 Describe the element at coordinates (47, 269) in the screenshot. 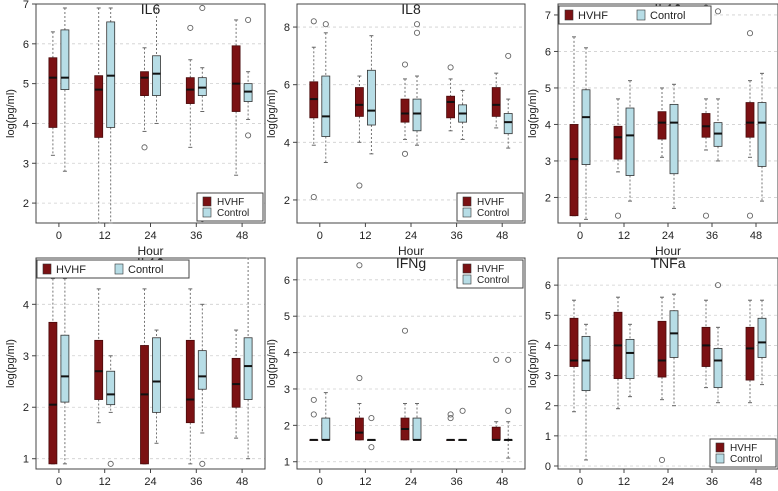

I see `legend-swatch` at that location.